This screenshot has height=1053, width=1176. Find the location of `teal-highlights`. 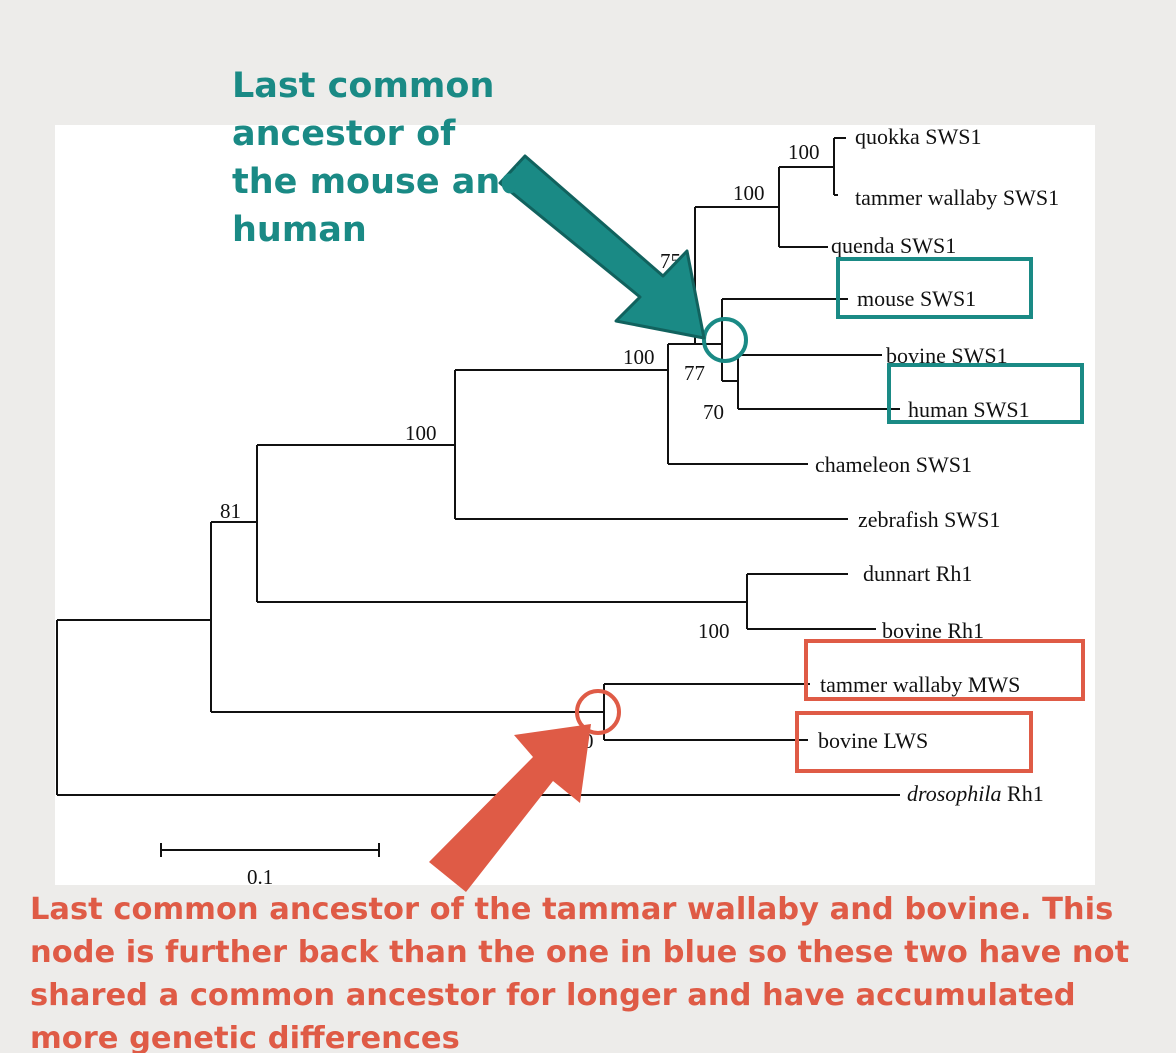

teal-highlights is located at coordinates (893, 340).